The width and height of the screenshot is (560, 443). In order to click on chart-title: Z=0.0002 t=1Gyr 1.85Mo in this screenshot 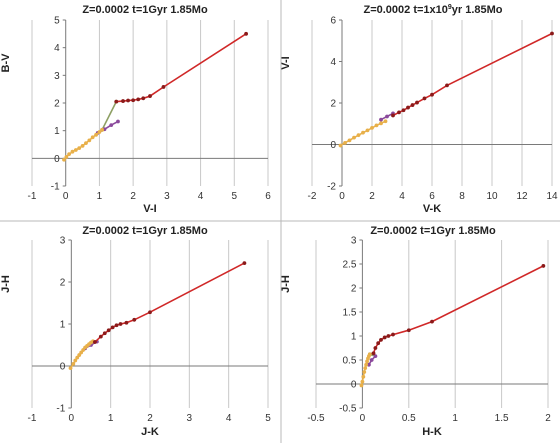, I will do `click(145, 231)`.